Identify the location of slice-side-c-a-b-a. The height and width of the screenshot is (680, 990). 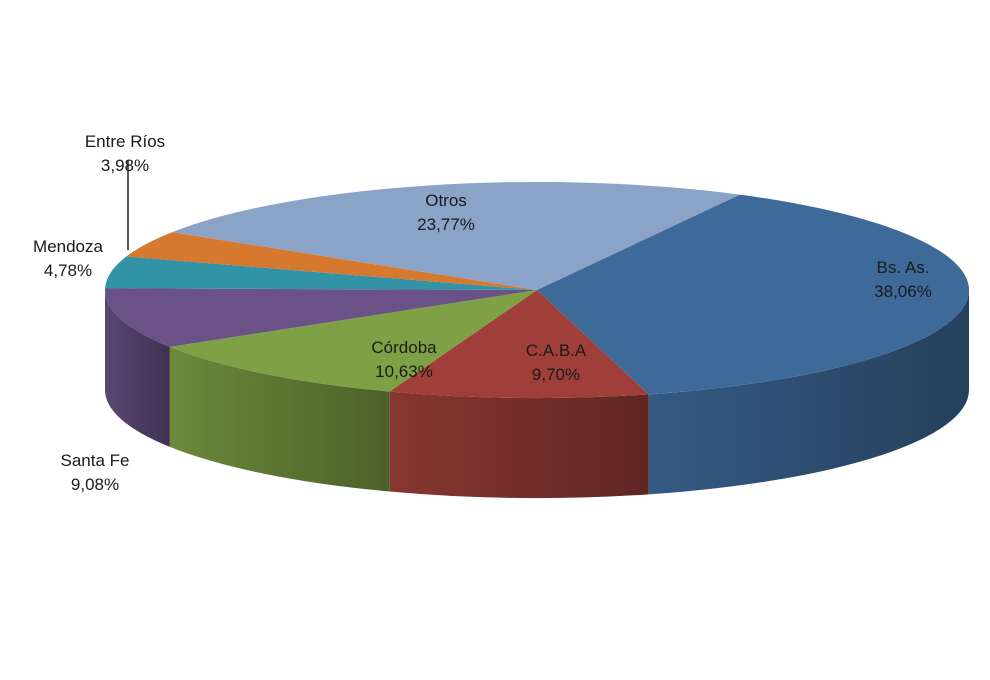
(519, 444).